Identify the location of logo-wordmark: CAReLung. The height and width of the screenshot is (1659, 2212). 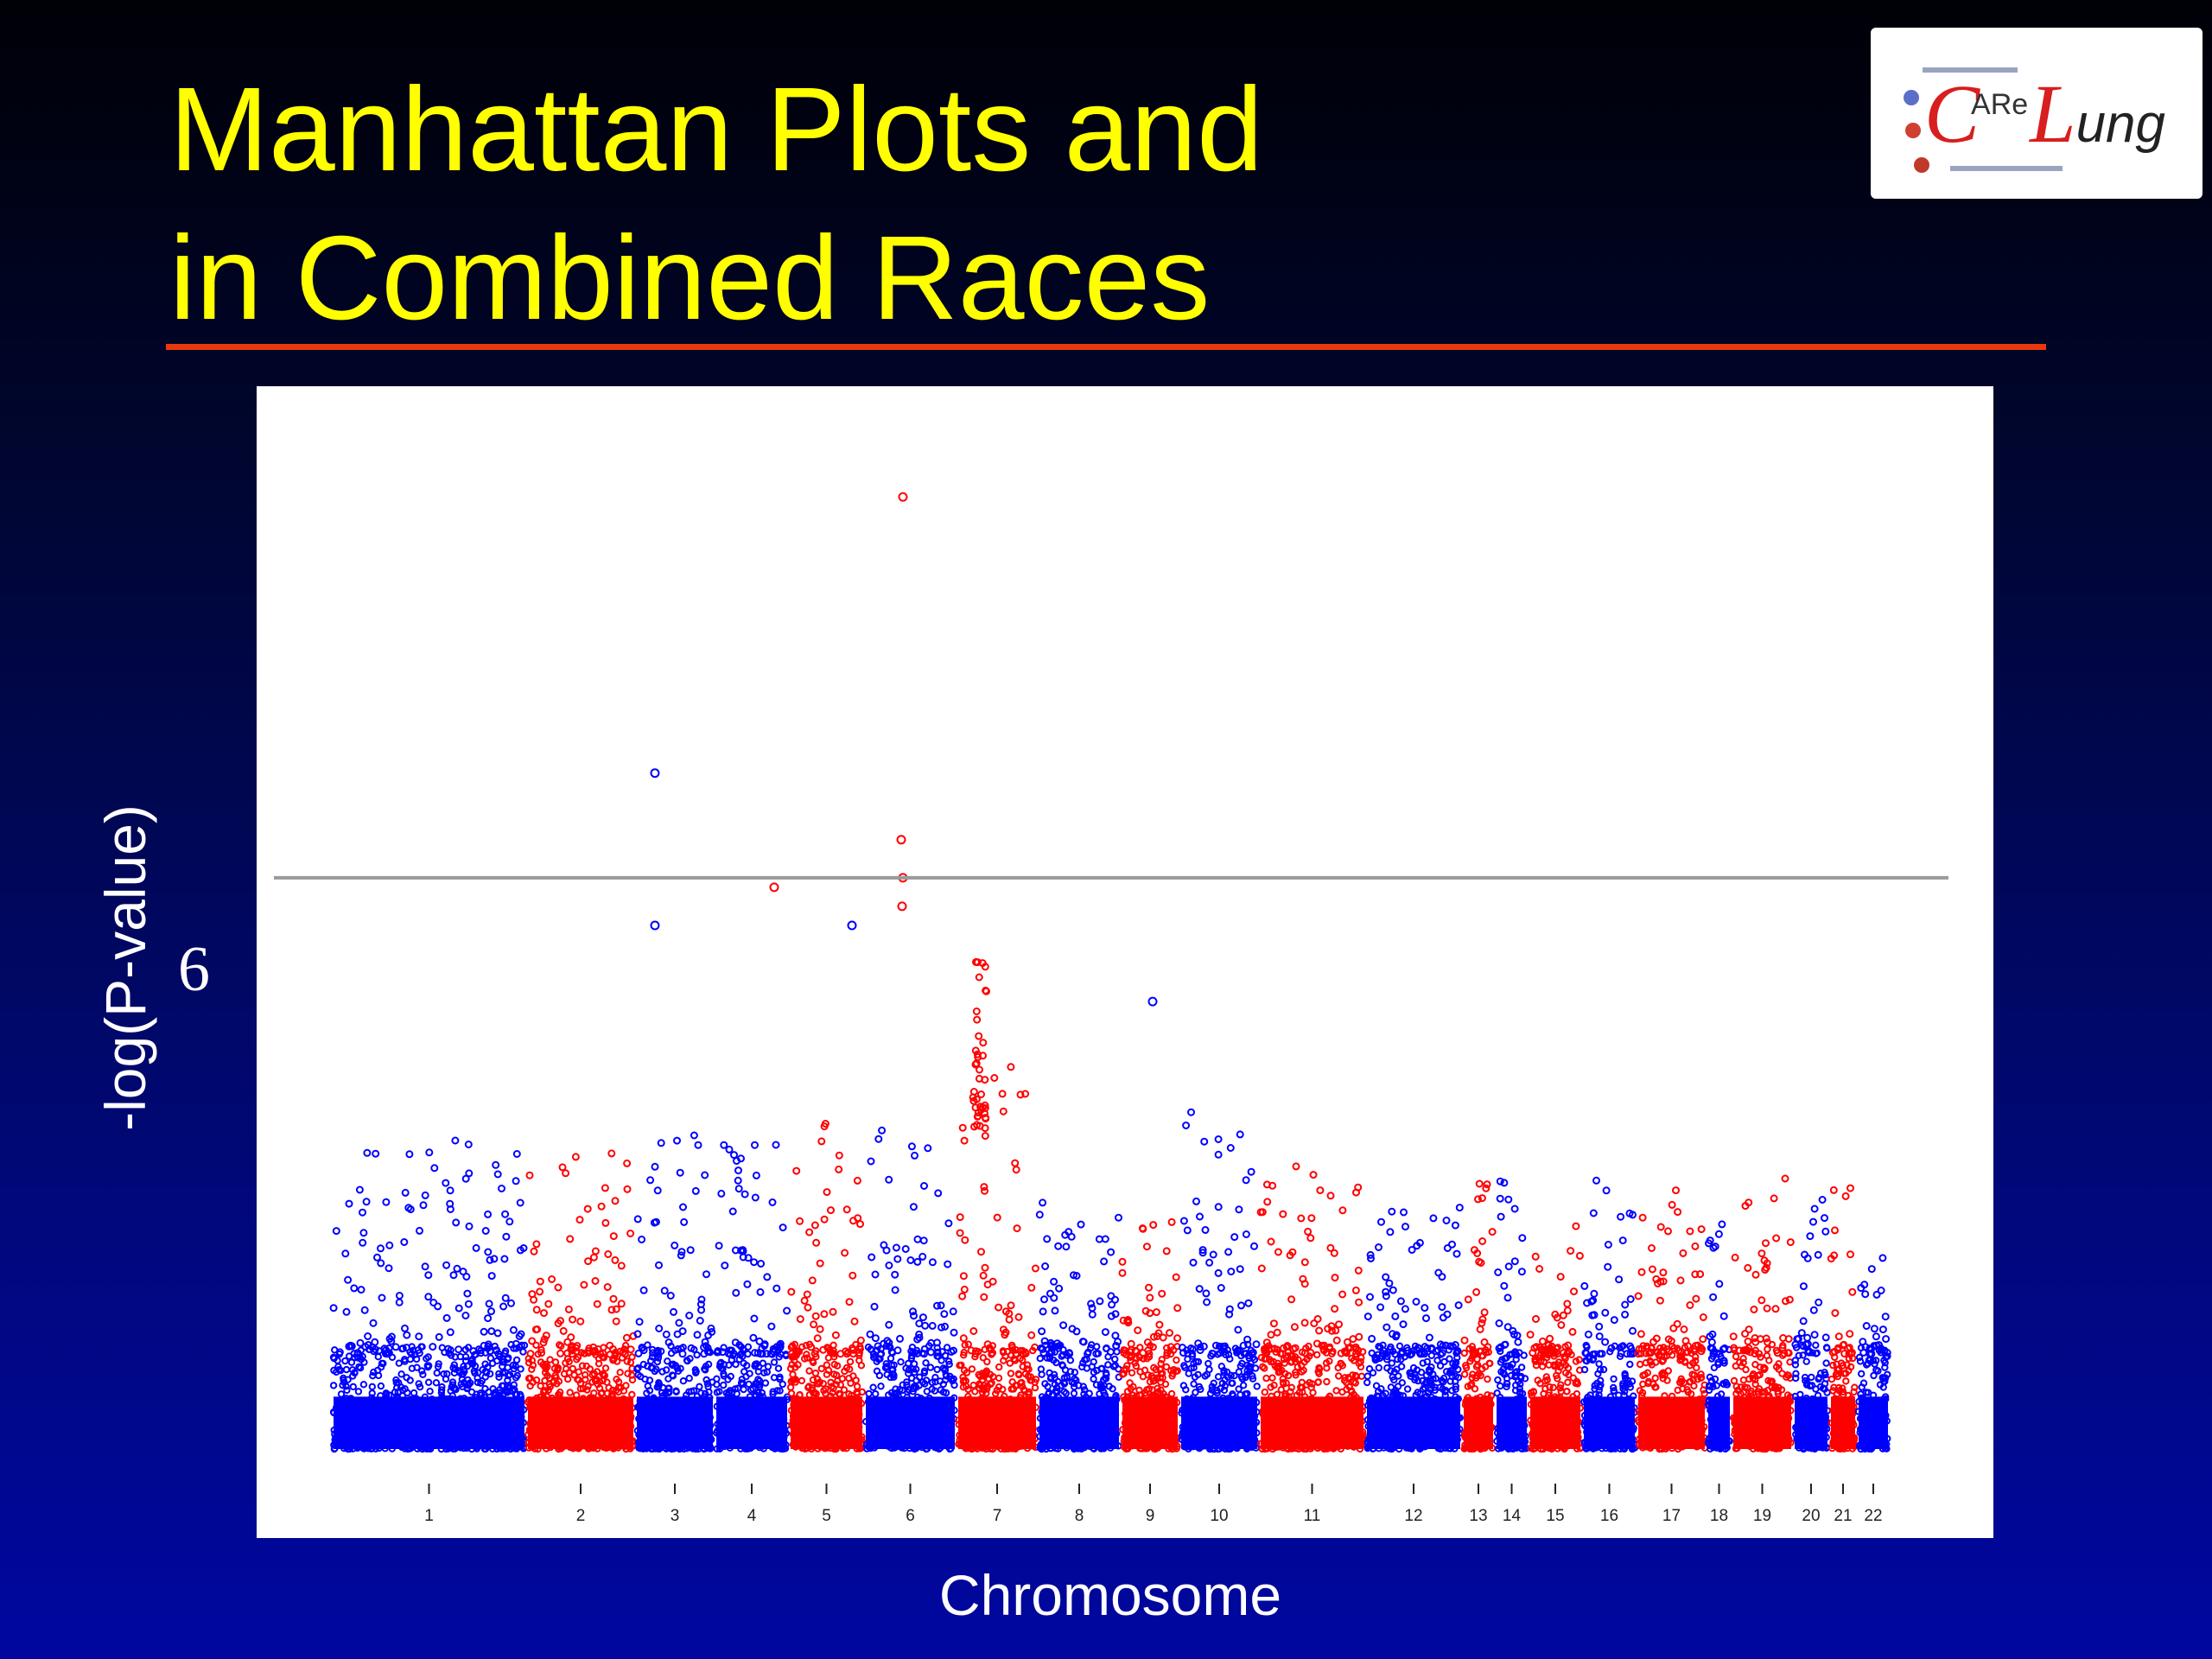
(2044, 114).